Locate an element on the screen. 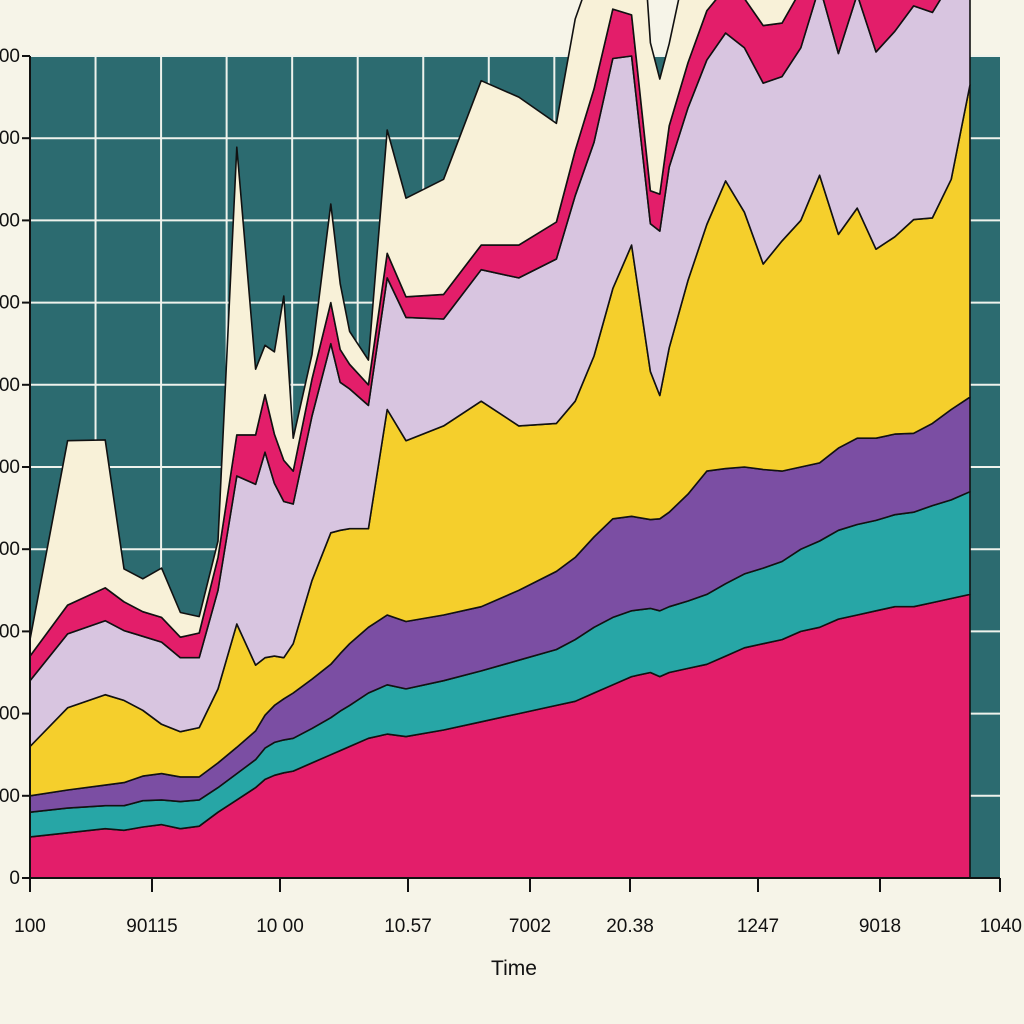 The height and width of the screenshot is (1024, 1024). x-tick-label: 1247 is located at coordinates (758, 926).